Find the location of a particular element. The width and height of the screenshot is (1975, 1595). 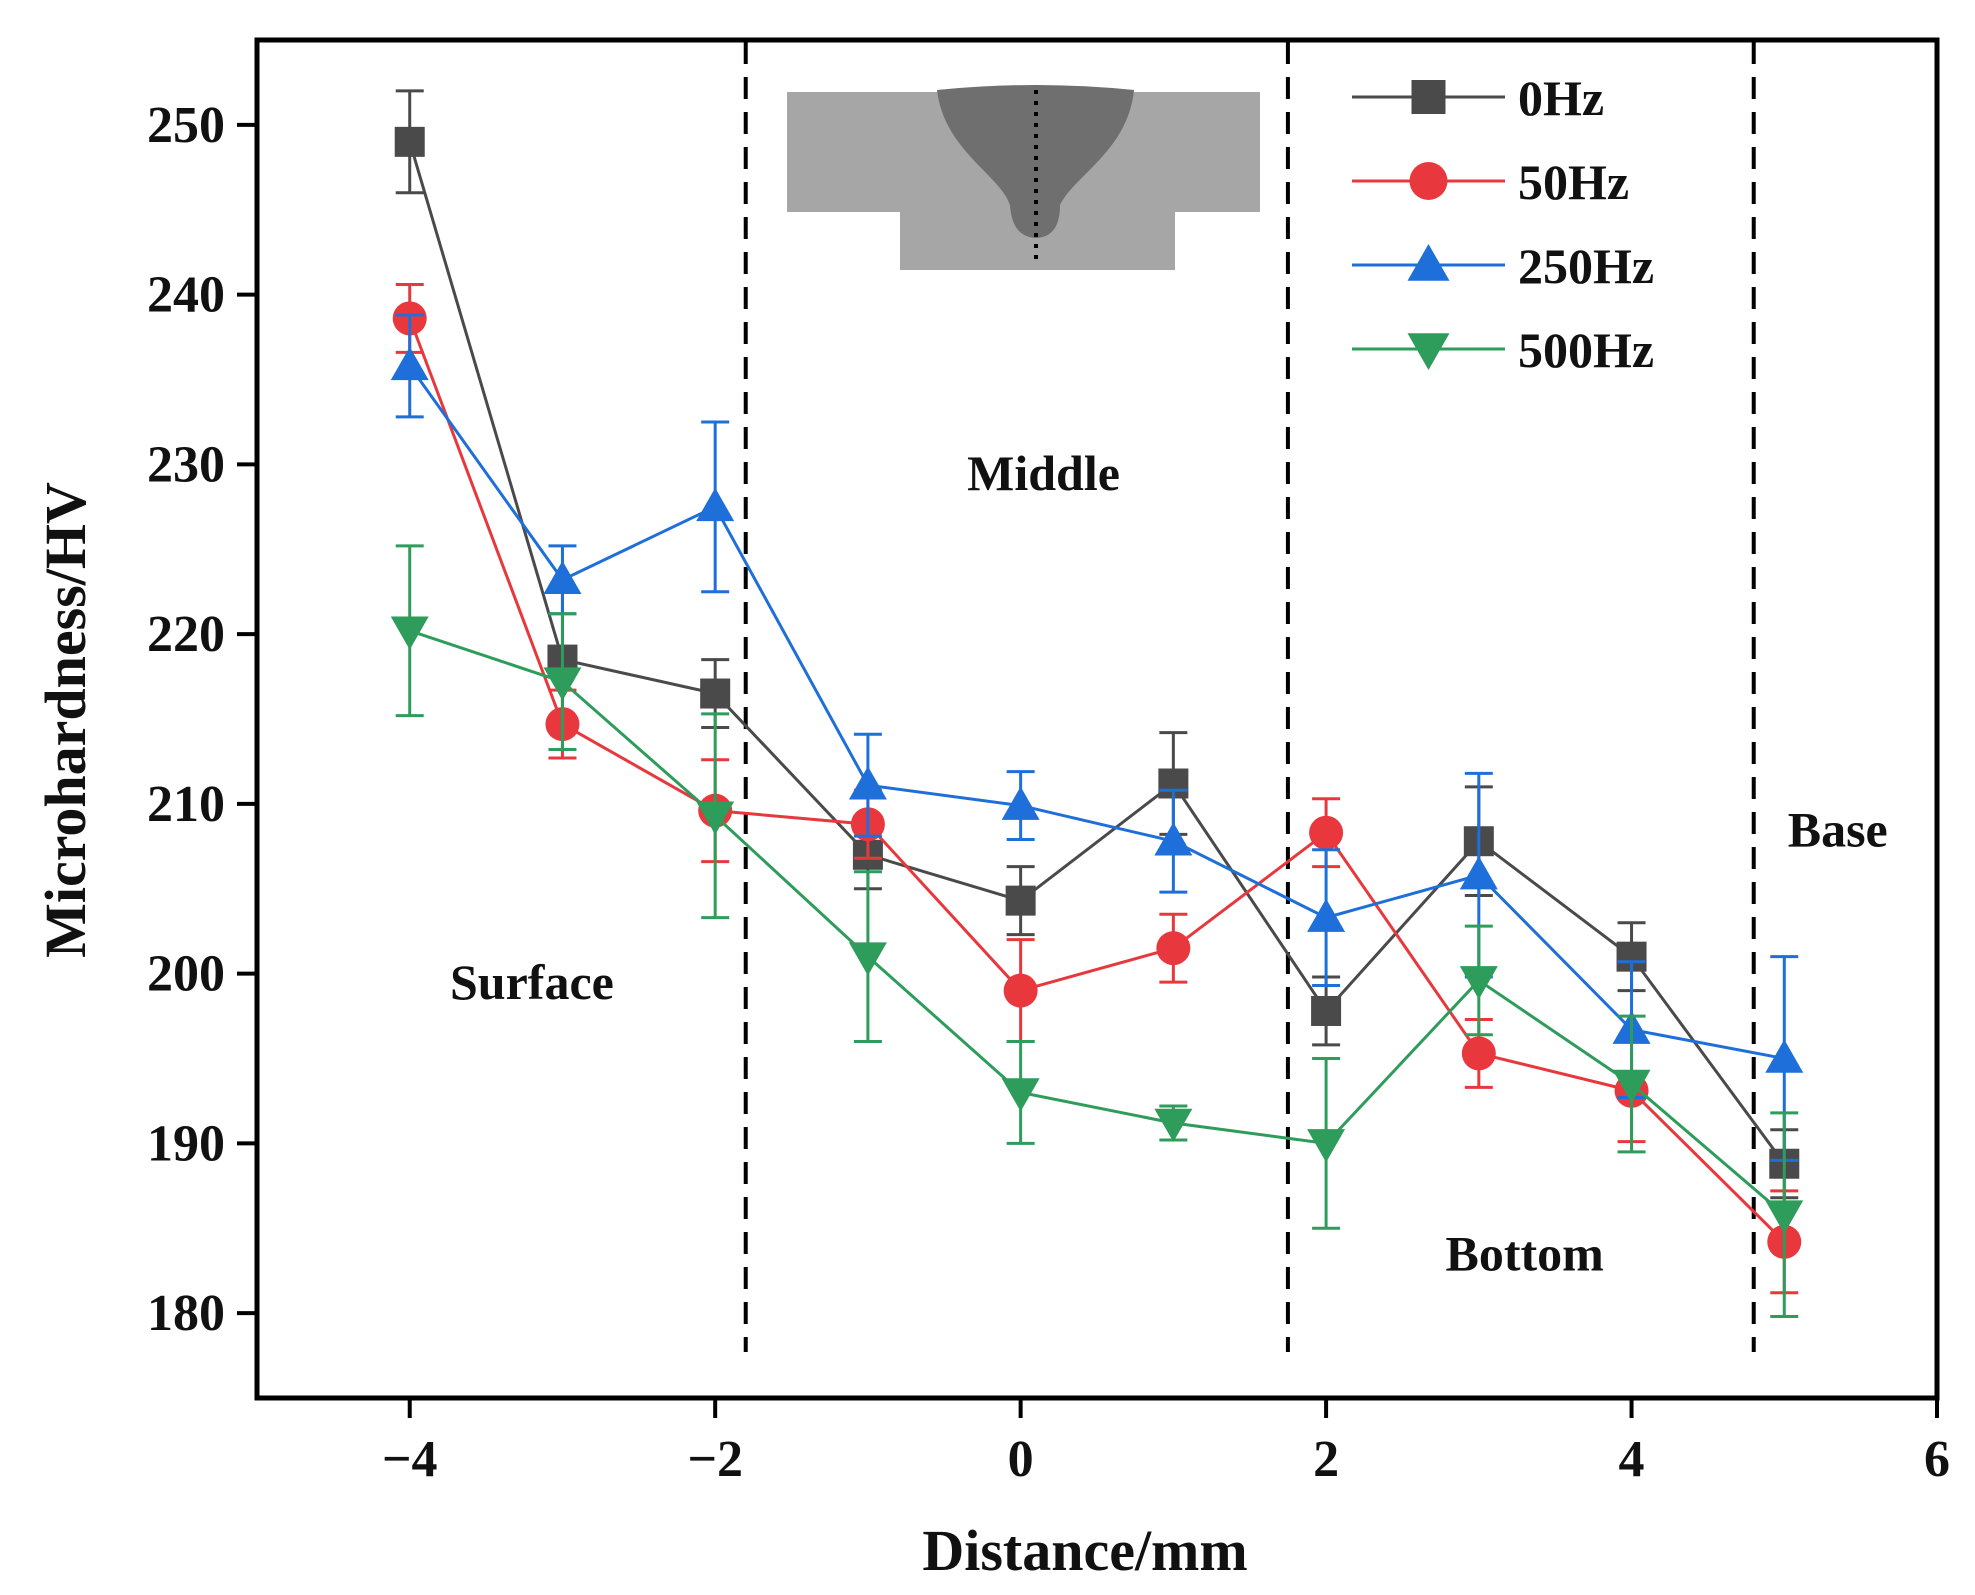

x-tick-label: 0 is located at coordinates (1021, 1459).